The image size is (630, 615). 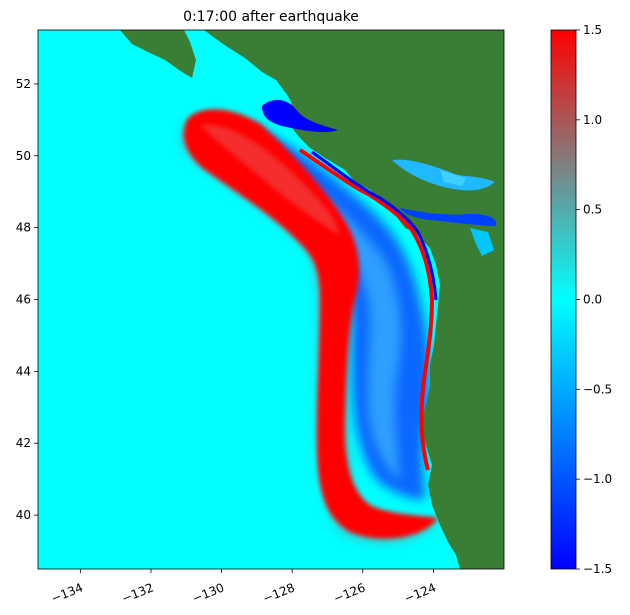 I want to click on x-axis: −134 −132 −130 −128 −126 −124, so click(x=243, y=587).